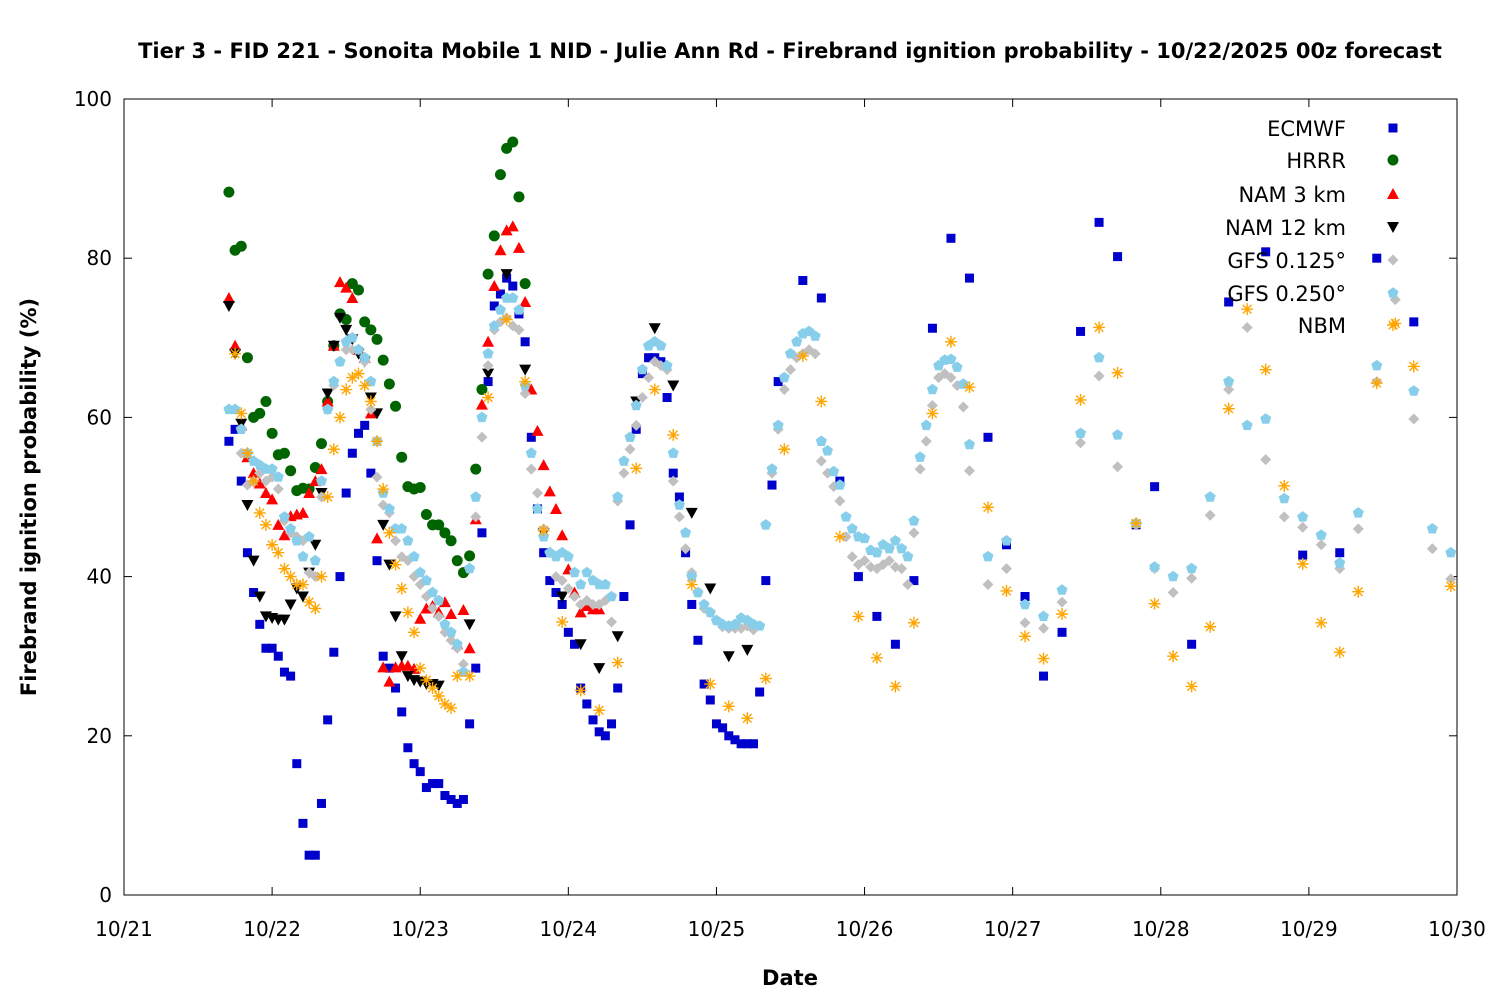 The height and width of the screenshot is (1000, 1500). Describe the element at coordinates (99, 577) in the screenshot. I see `y-tick-label: 40` at that location.